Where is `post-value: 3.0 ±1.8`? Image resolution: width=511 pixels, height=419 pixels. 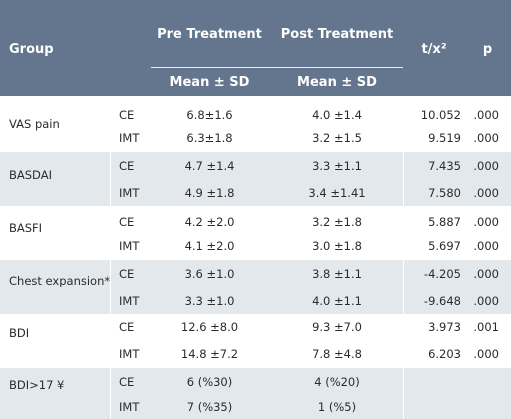
post-value: 3.0 ±1.8 is located at coordinates (337, 246).